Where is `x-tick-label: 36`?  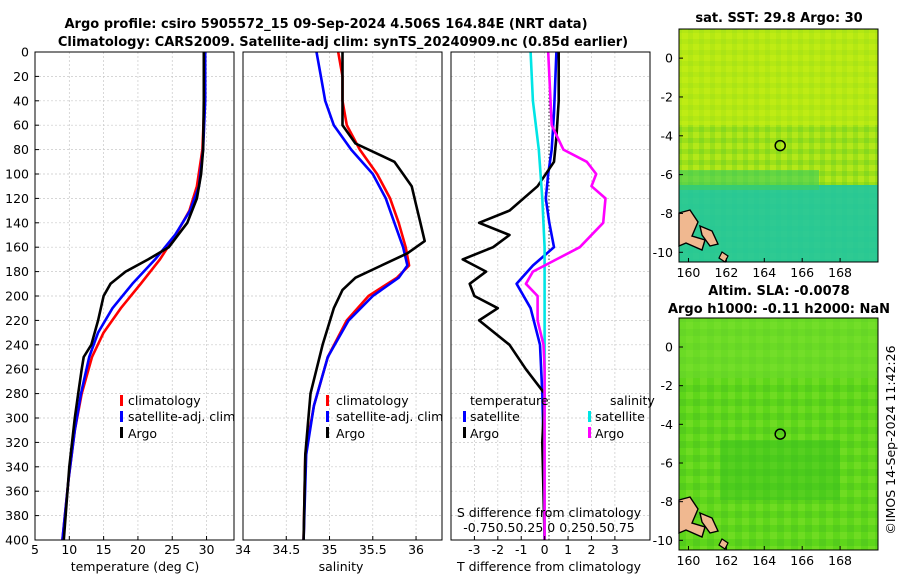 x-tick-label: 36 is located at coordinates (416, 549).